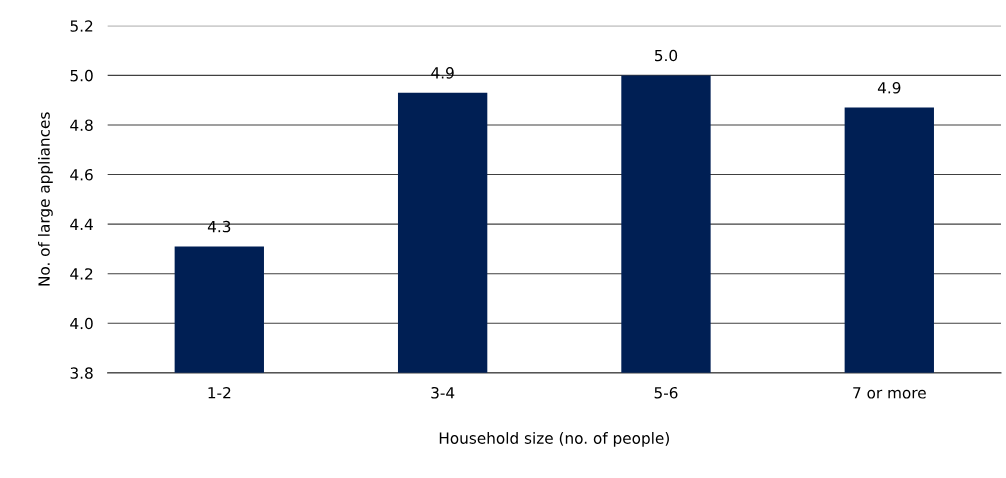 The width and height of the screenshot is (1006, 478). Describe the element at coordinates (554, 439) in the screenshot. I see `x-axis-title: Household size (no. of people)` at that location.